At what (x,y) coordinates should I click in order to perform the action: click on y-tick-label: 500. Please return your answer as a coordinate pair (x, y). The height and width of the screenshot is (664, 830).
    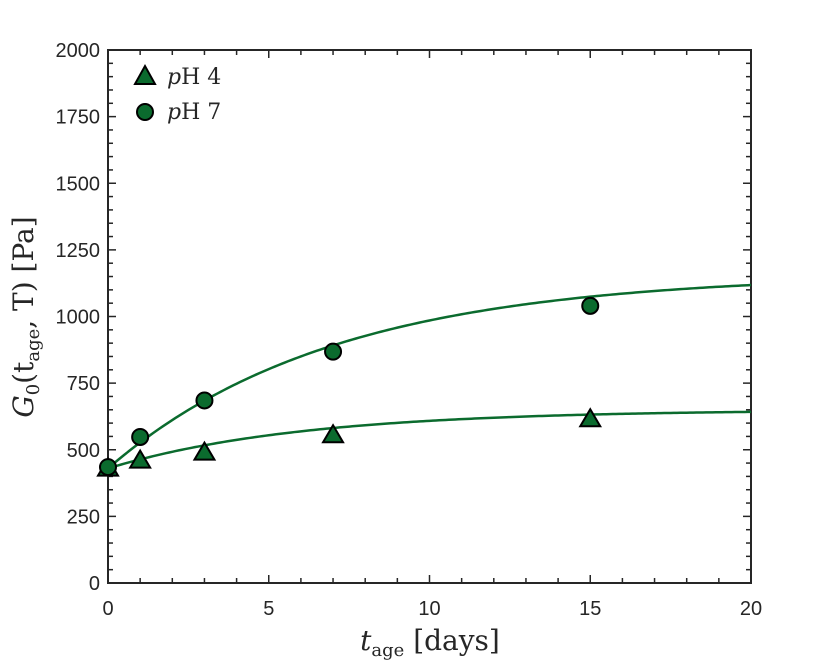
    Looking at the image, I should click on (83, 451).